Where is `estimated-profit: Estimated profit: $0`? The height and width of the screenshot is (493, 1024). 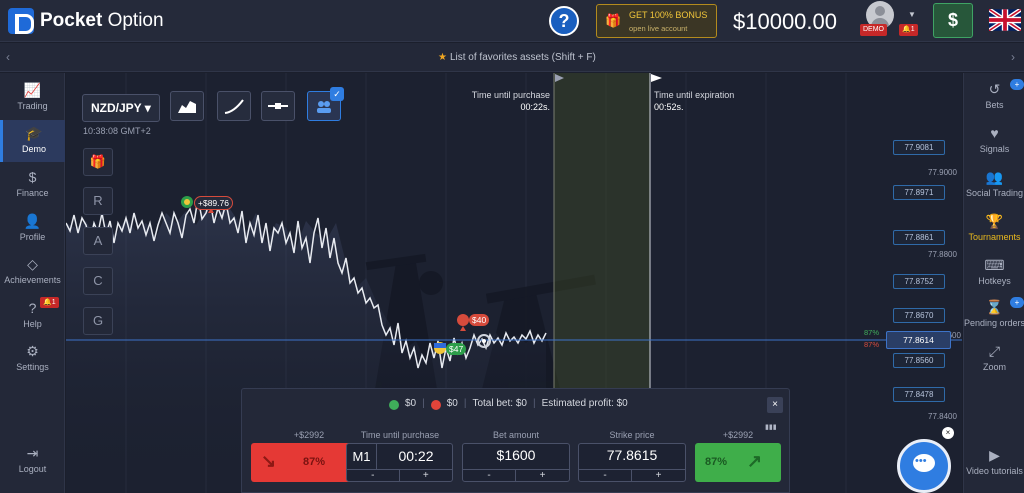 estimated-profit: Estimated profit: $0 is located at coordinates (584, 403).